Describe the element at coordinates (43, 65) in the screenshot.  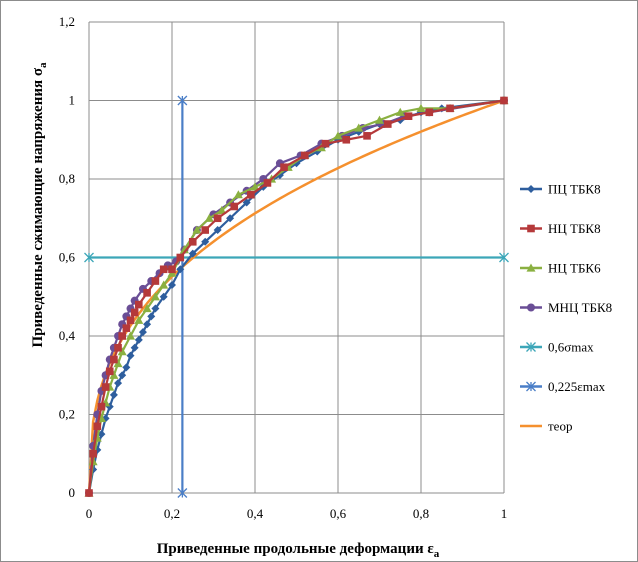
I see `y-axis-subscript: a` at that location.